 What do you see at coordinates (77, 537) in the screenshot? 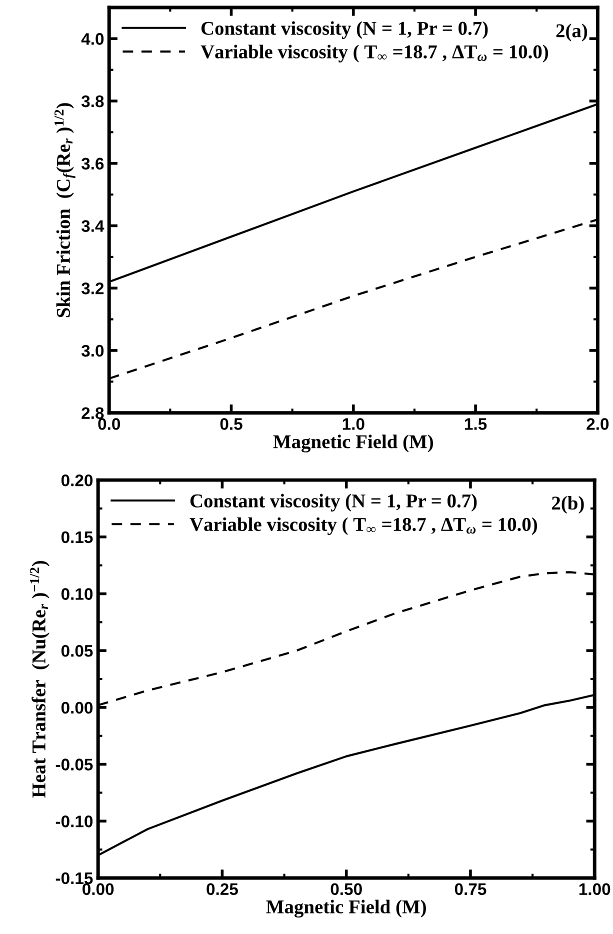
I see `y-tick-label: 0.15` at bounding box center [77, 537].